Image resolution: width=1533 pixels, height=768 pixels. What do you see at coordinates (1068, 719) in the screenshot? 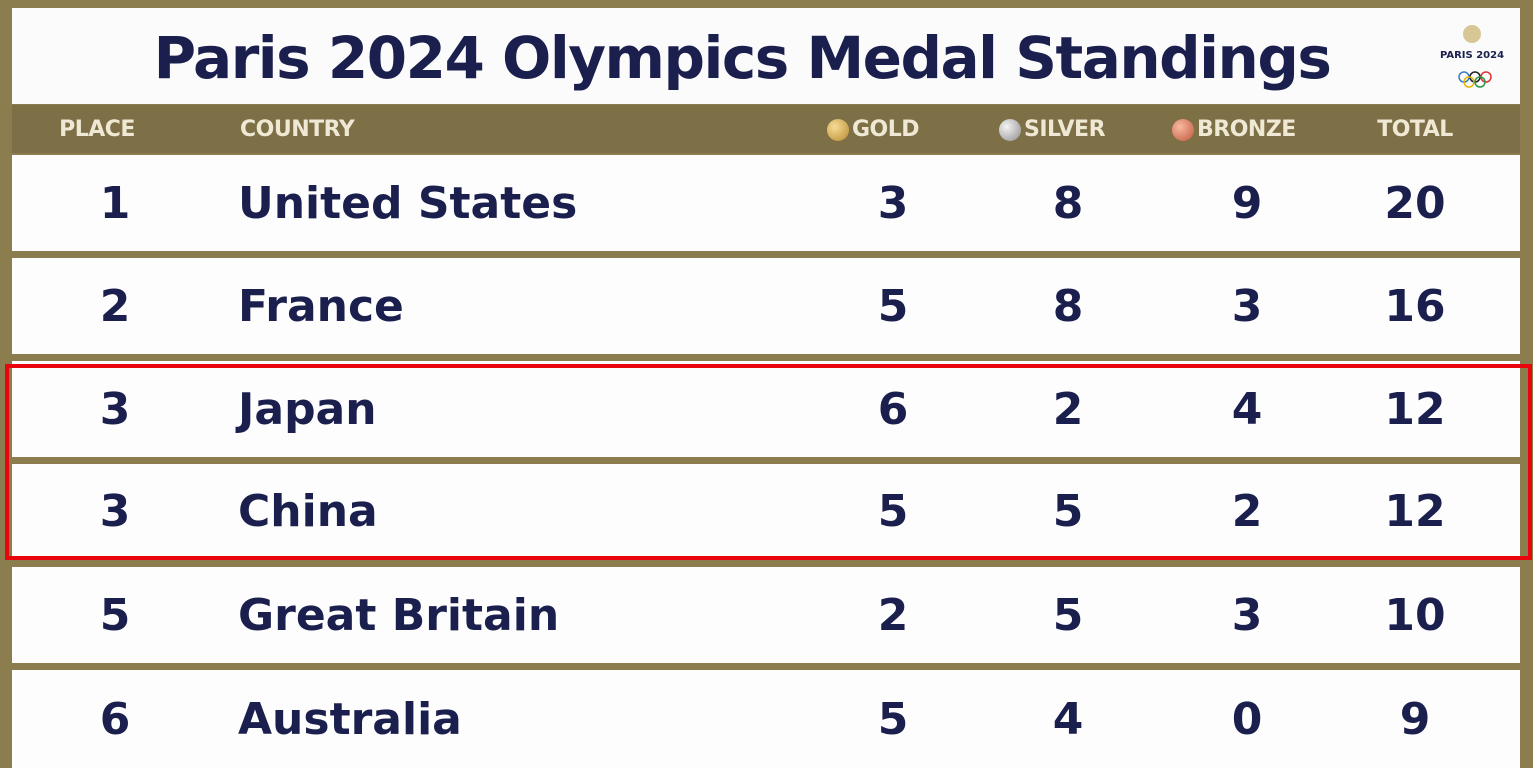
I see `silver-count: 4` at bounding box center [1068, 719].